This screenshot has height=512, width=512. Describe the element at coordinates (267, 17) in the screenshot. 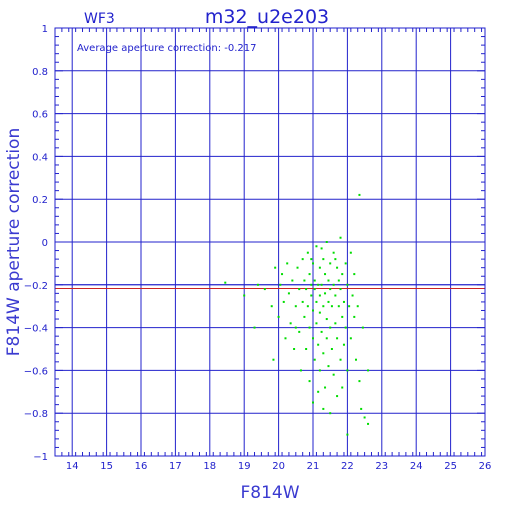

I see `chart-title: m32_u2e203` at that location.